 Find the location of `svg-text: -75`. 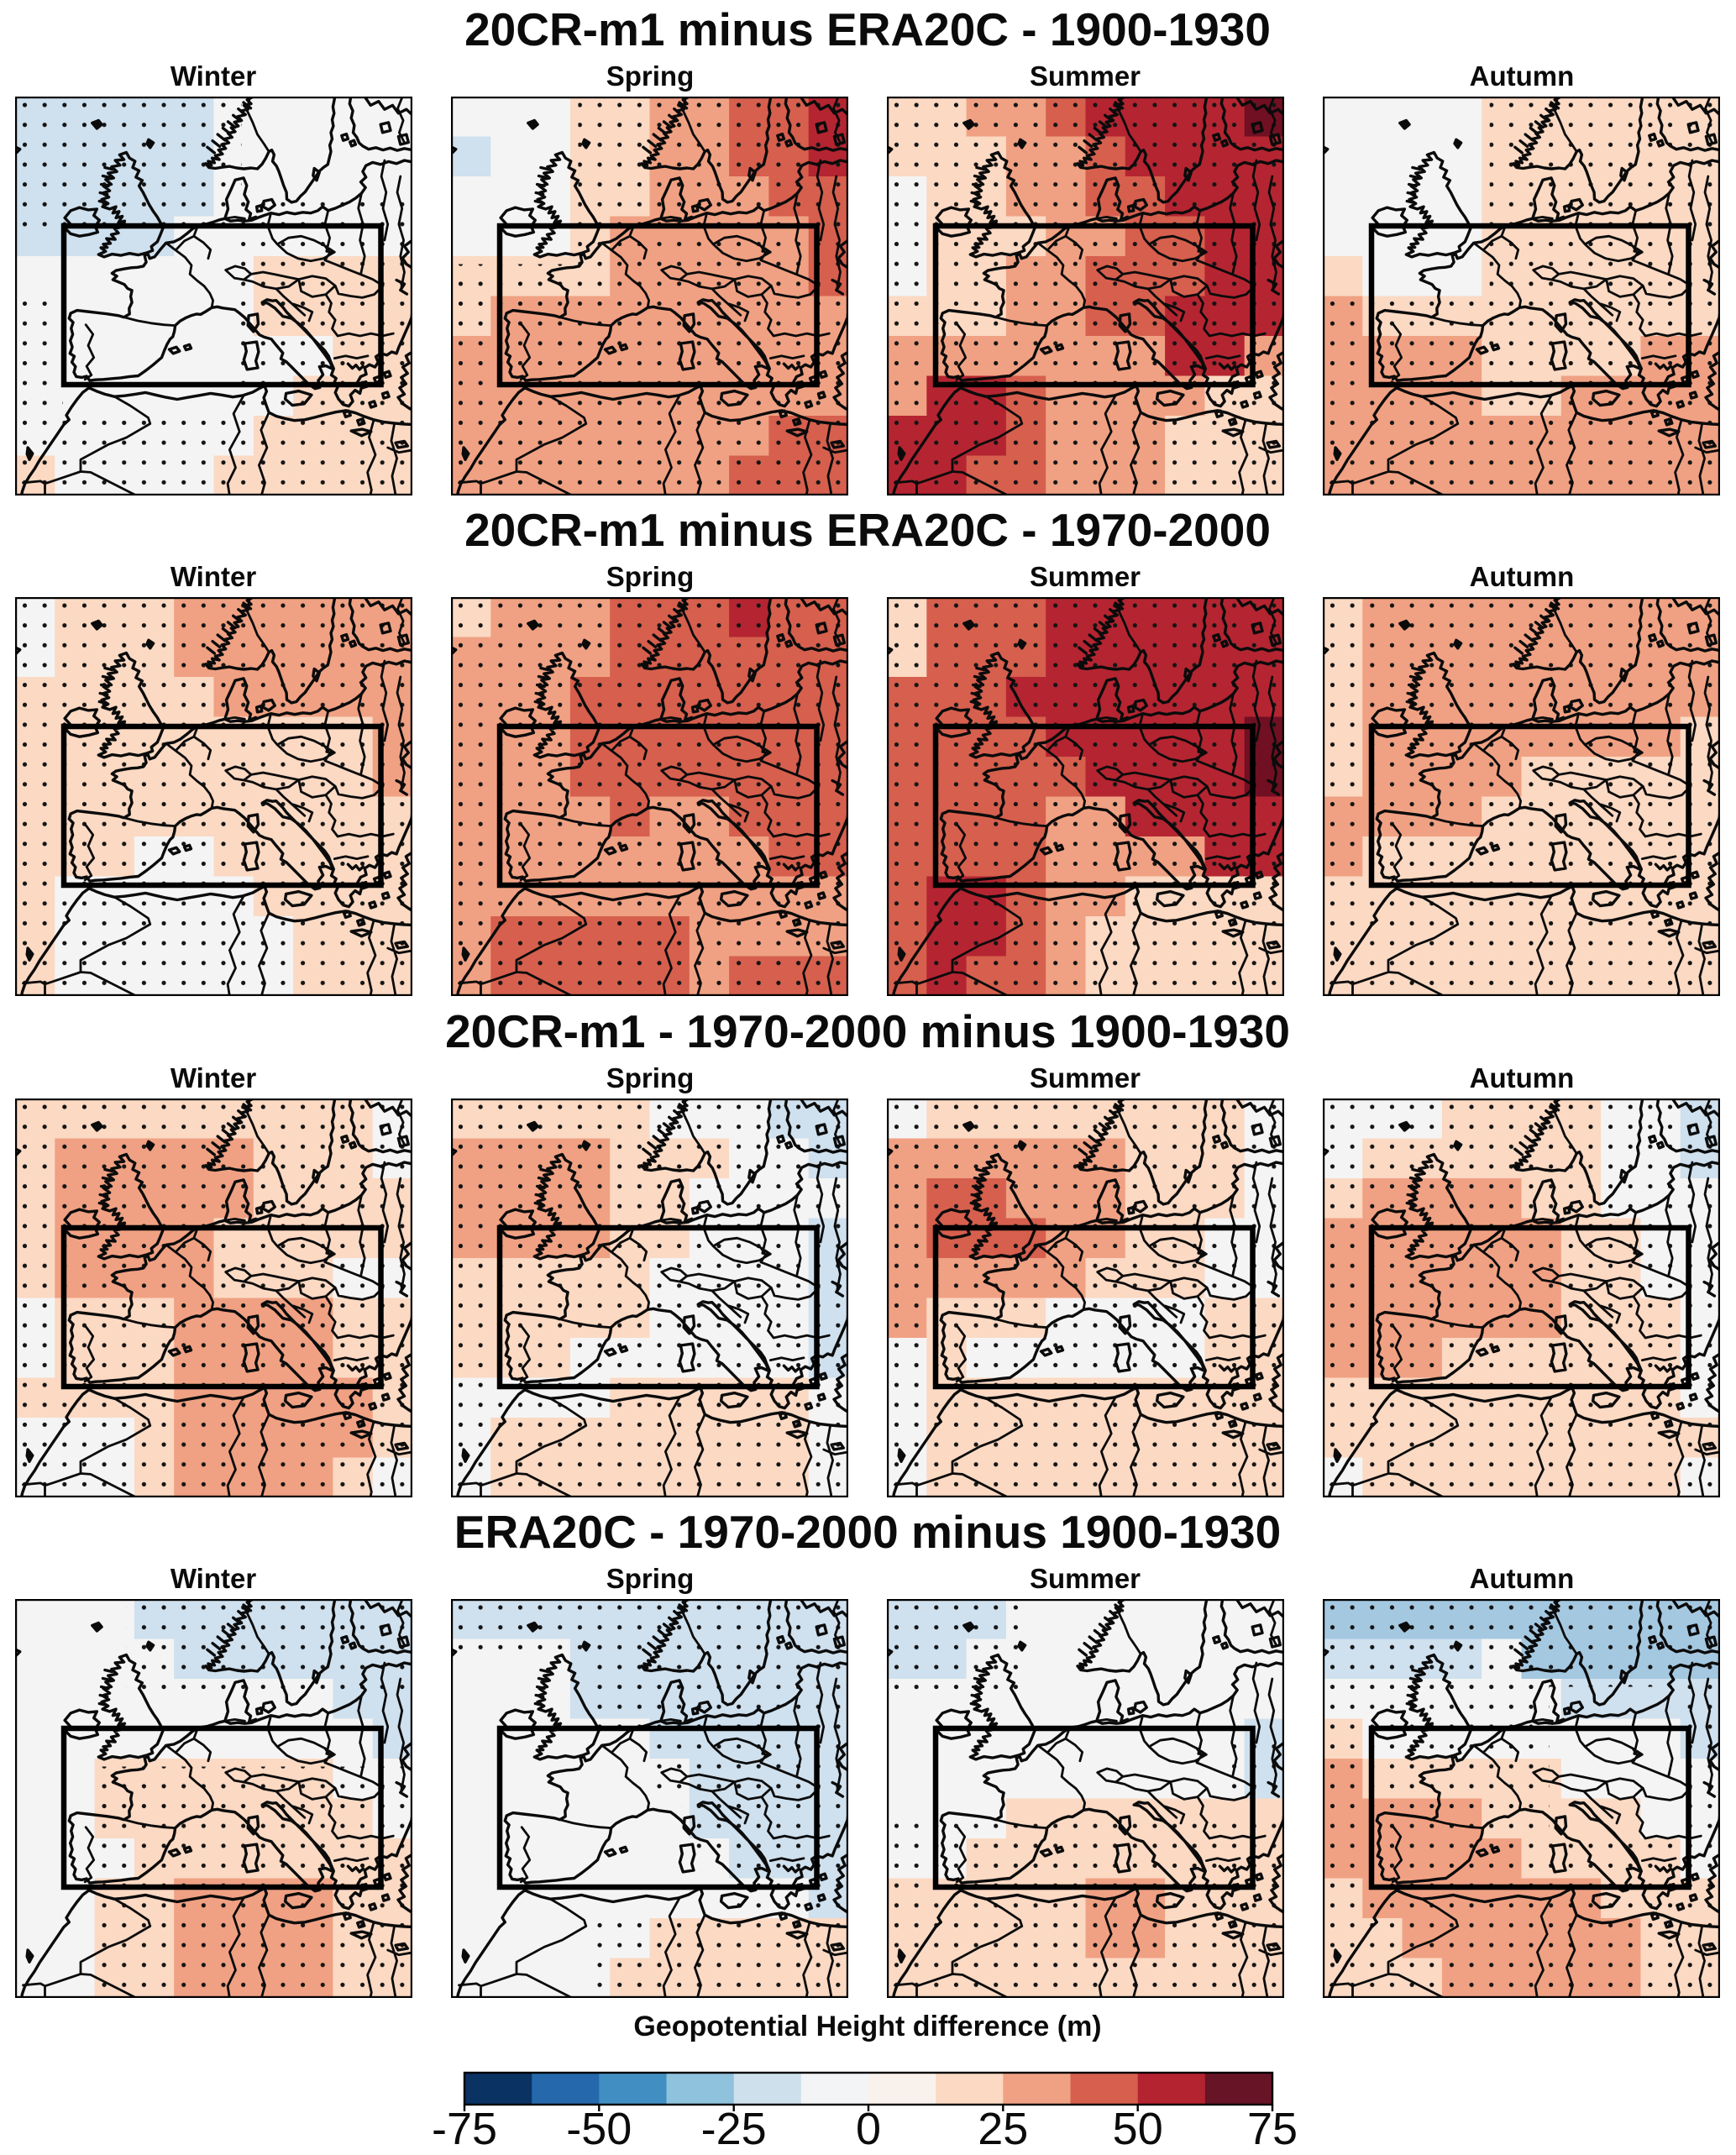

svg-text: -75 is located at coordinates (464, 2127).